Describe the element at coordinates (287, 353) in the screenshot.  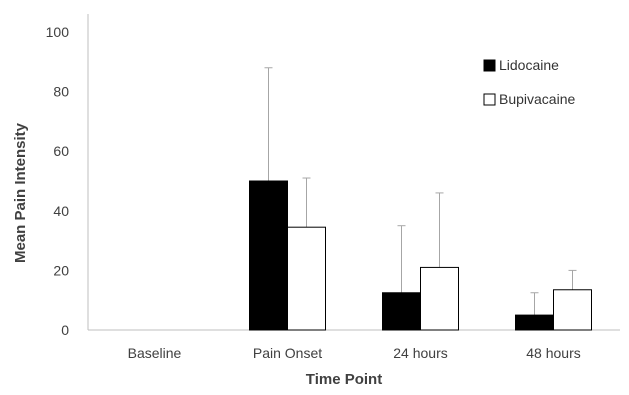
I see `x-tick-label: Pain Onset` at that location.